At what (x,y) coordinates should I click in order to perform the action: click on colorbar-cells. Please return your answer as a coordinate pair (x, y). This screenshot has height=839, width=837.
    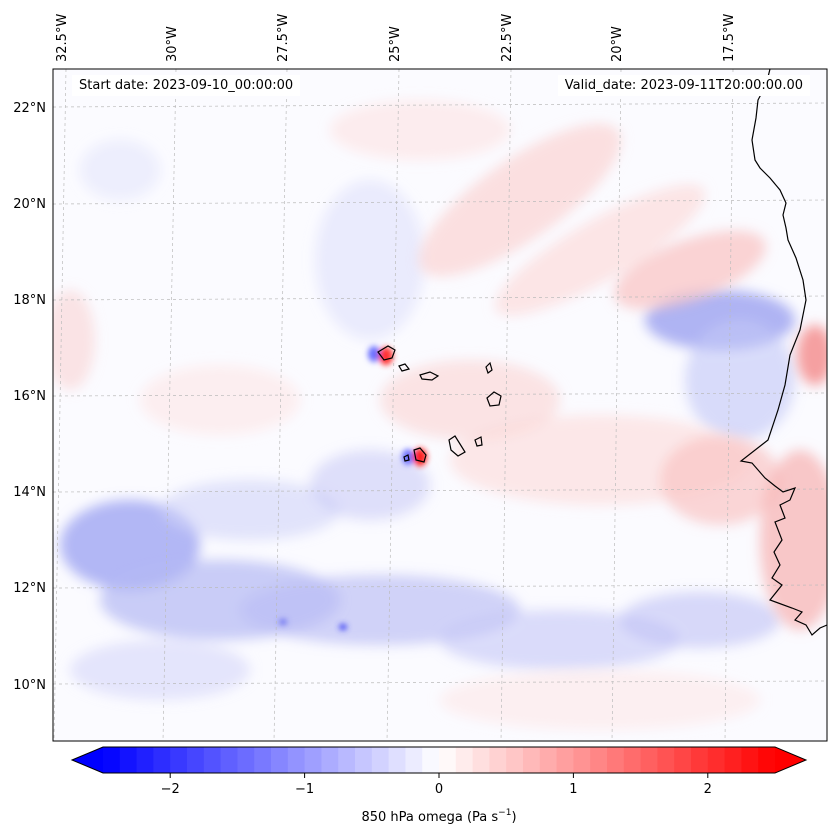
    Looking at the image, I should click on (439, 760).